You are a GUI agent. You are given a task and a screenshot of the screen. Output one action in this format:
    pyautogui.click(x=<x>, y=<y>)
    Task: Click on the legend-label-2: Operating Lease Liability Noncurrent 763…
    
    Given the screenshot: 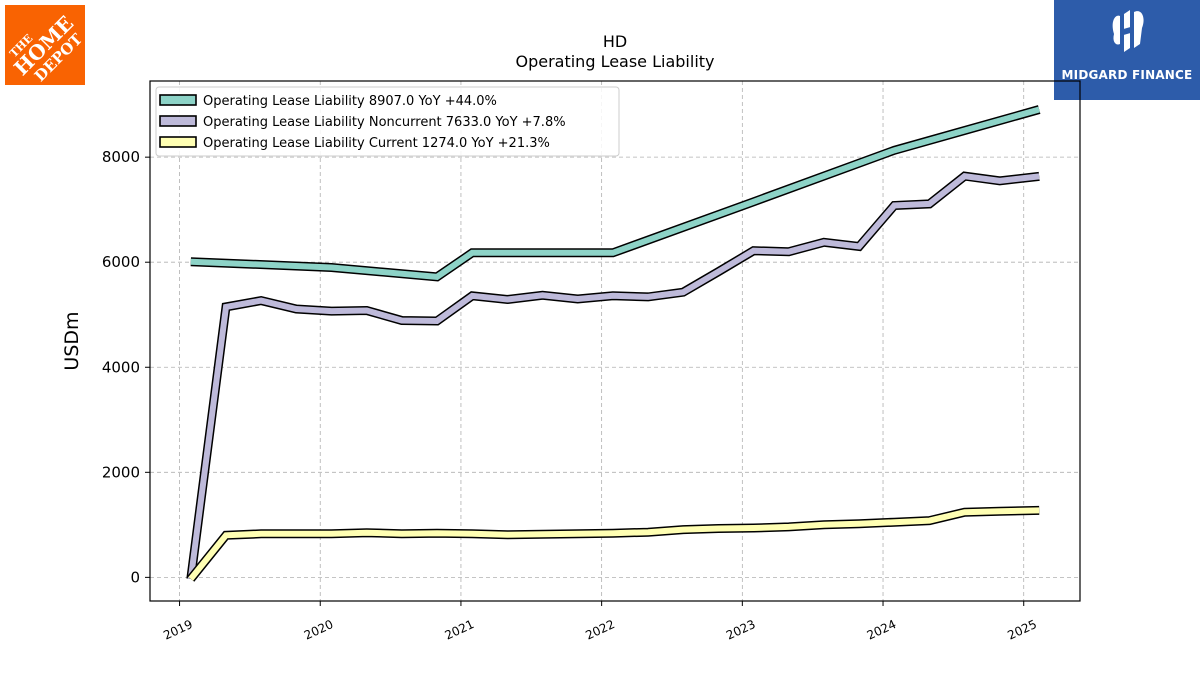 What is the action you would take?
    pyautogui.click(x=384, y=122)
    